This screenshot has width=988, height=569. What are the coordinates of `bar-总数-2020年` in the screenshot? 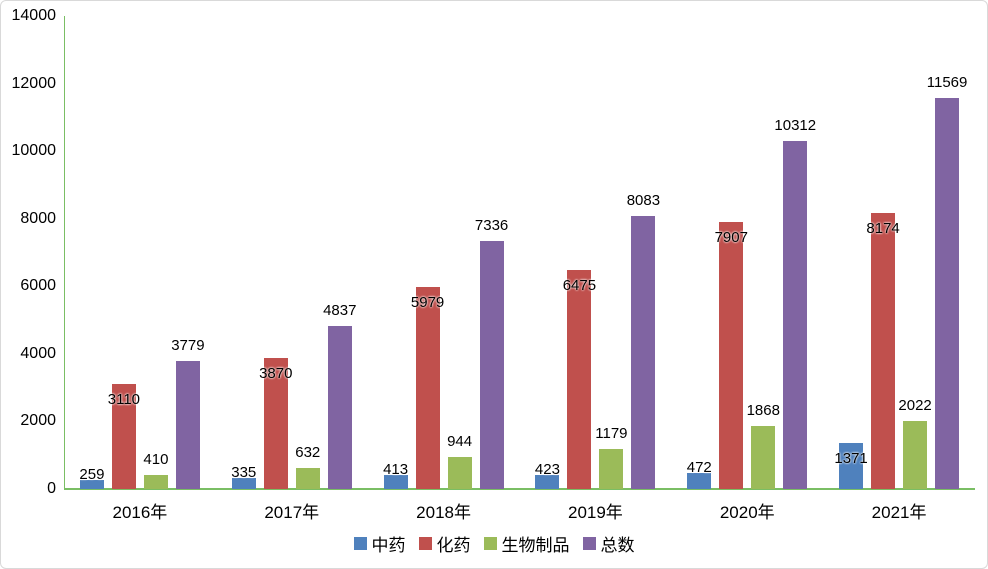 It's located at (795, 314).